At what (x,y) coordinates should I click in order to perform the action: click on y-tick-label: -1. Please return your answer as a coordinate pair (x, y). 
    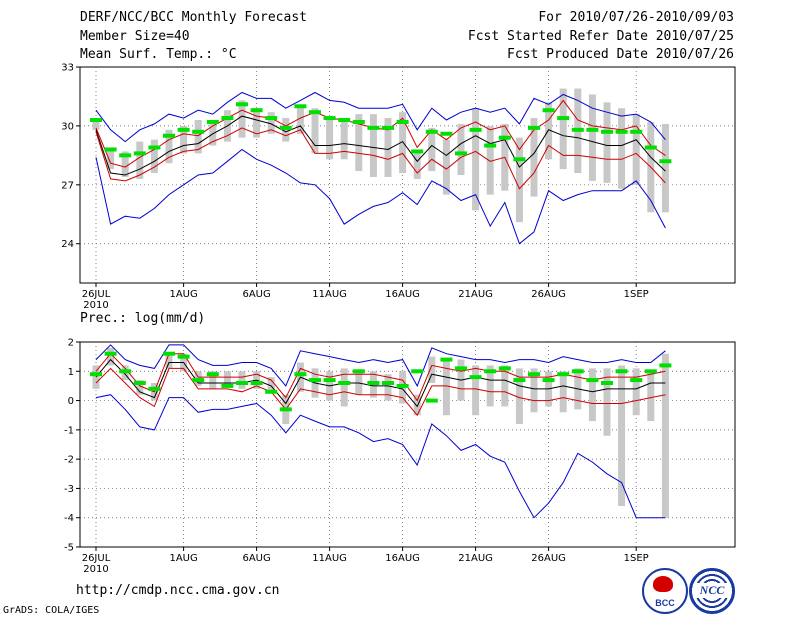
    Looking at the image, I should click on (69, 430).